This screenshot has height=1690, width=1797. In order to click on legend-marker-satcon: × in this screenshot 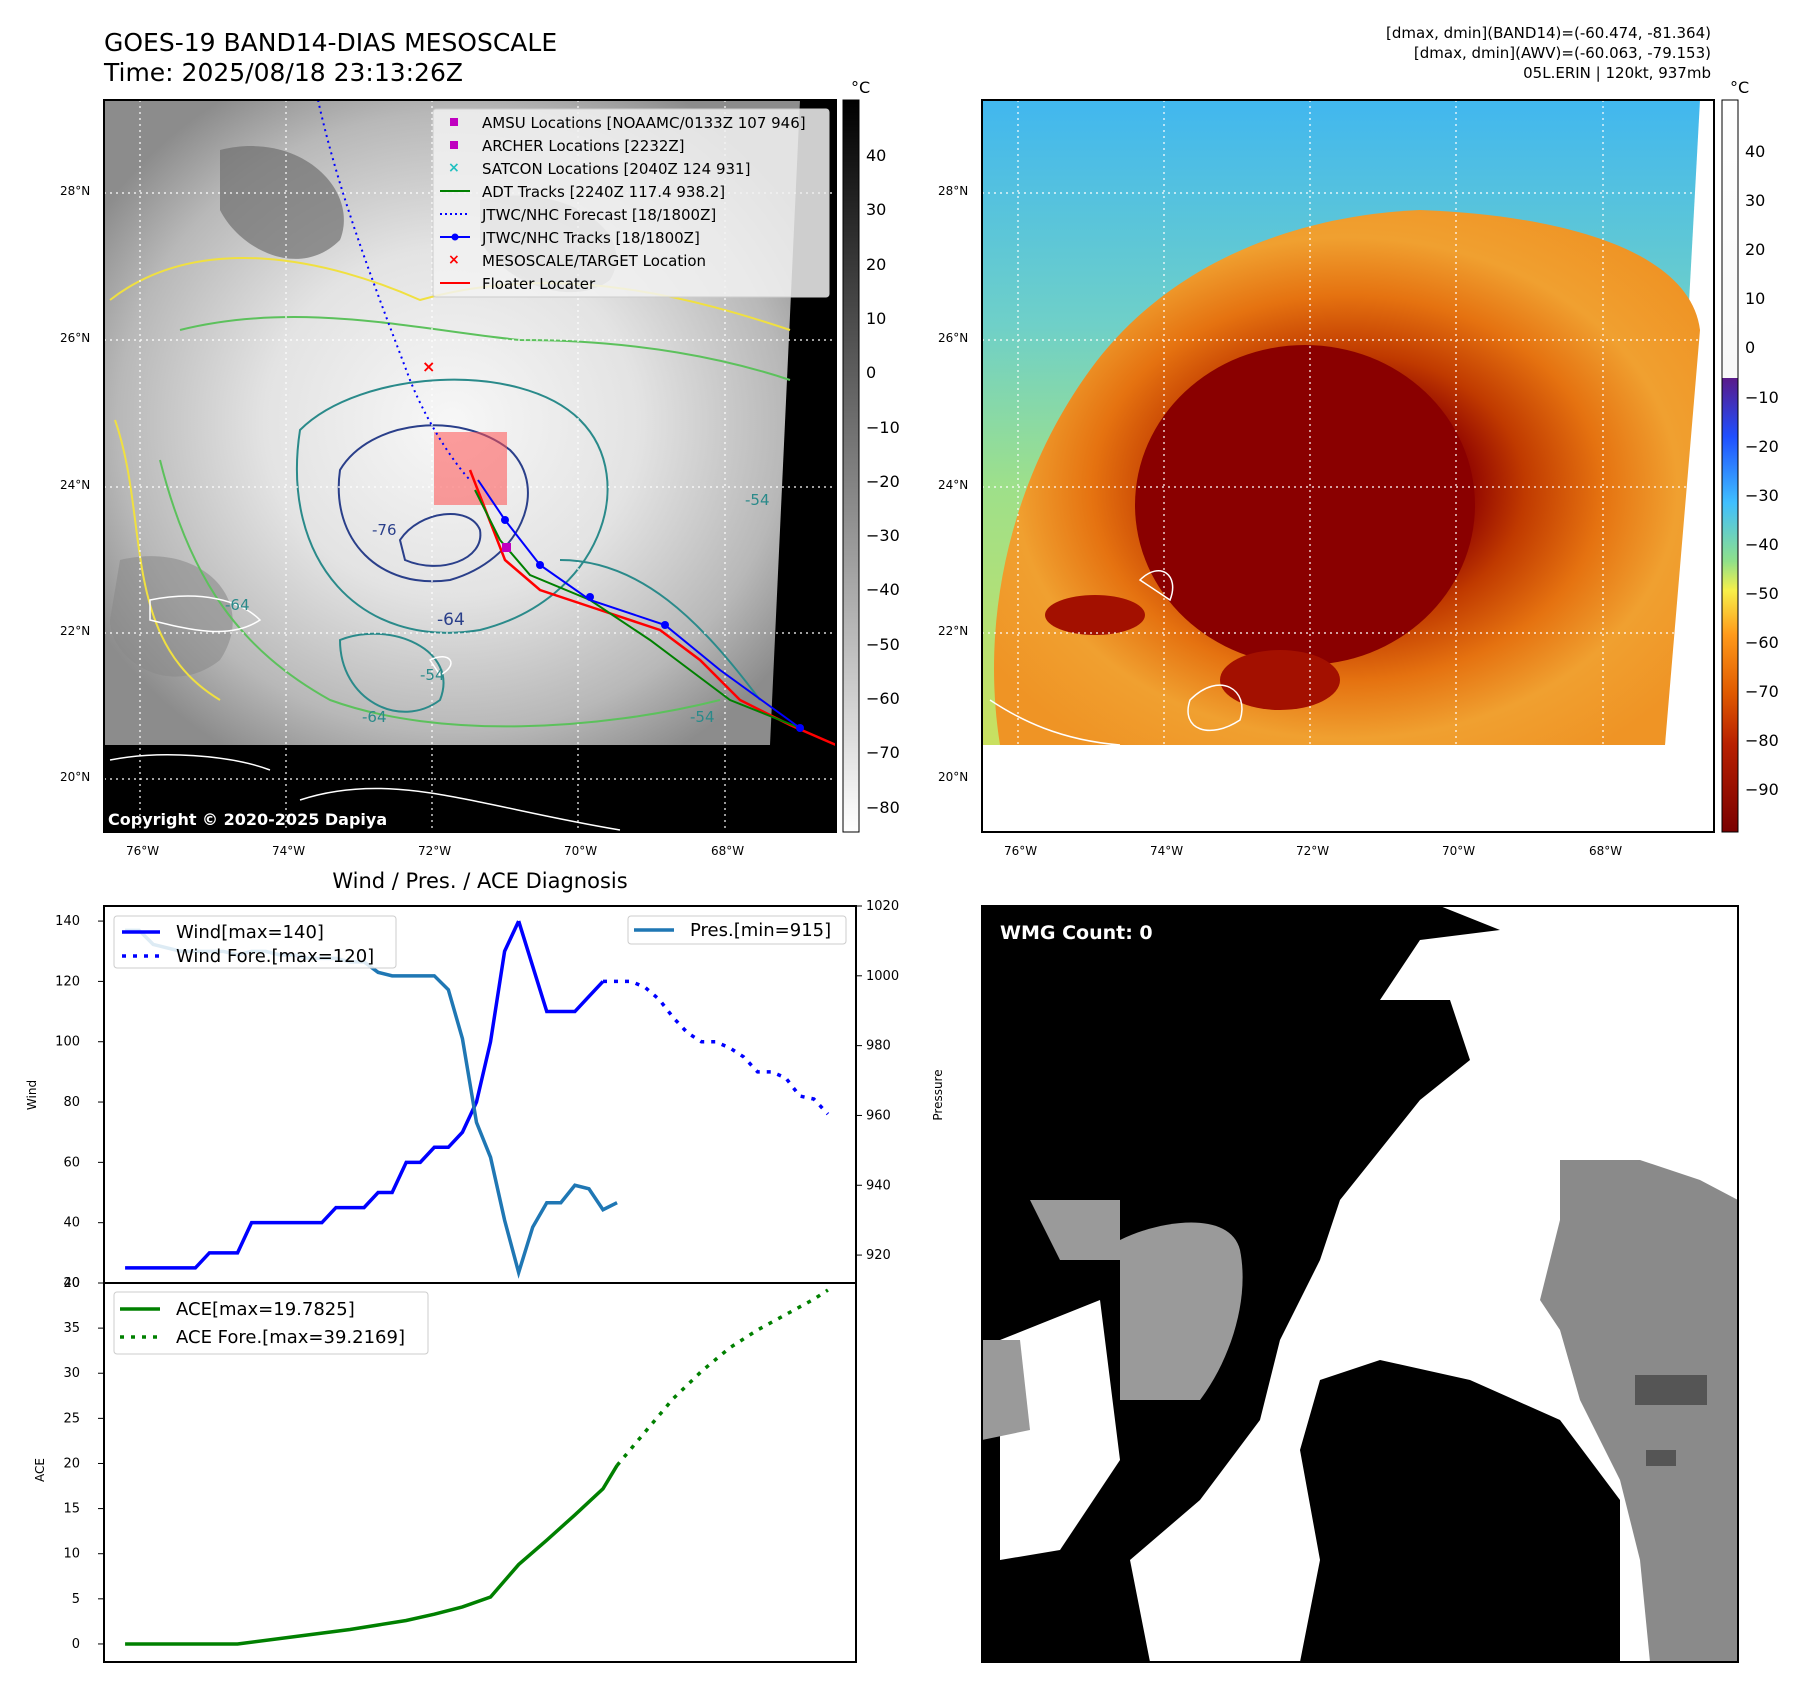, I will do `click(454, 168)`.